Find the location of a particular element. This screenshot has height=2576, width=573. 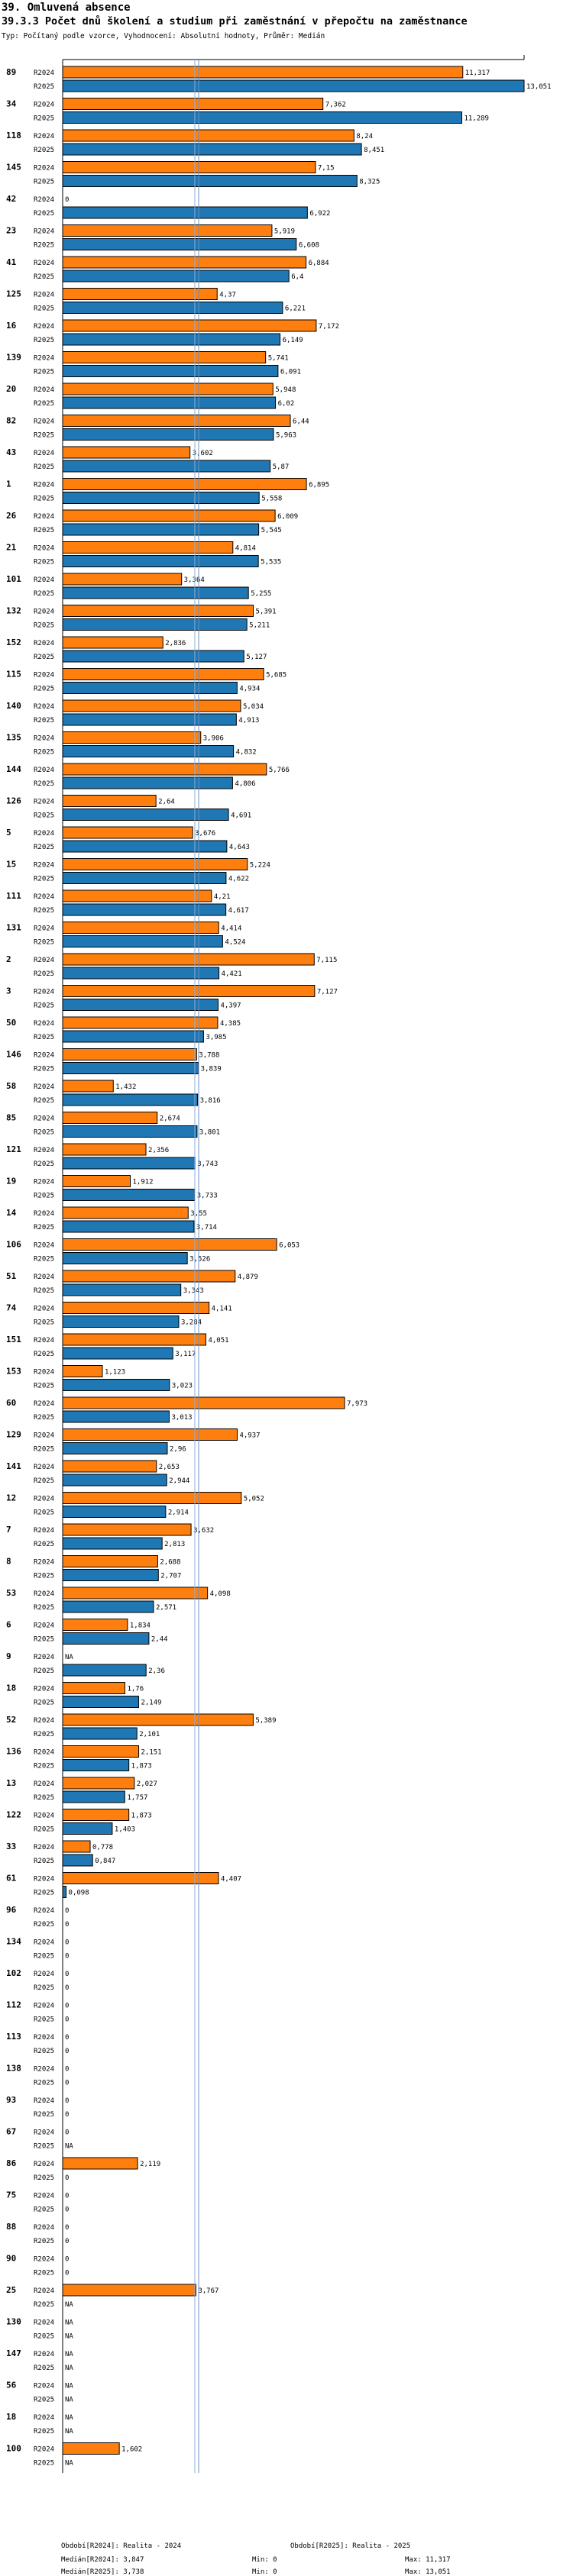

data-label-r2024: 1,432 is located at coordinates (125, 1087).